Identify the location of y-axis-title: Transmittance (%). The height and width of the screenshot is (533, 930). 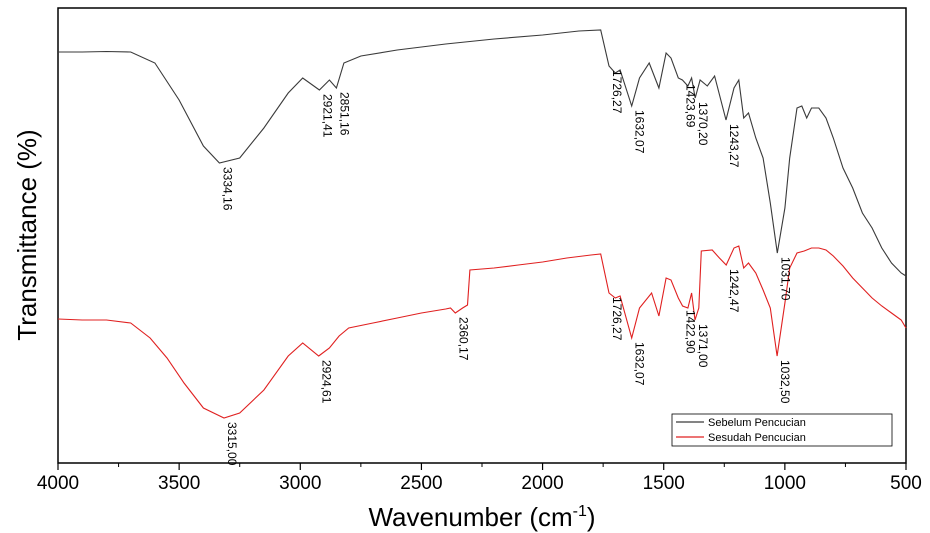
(27, 234).